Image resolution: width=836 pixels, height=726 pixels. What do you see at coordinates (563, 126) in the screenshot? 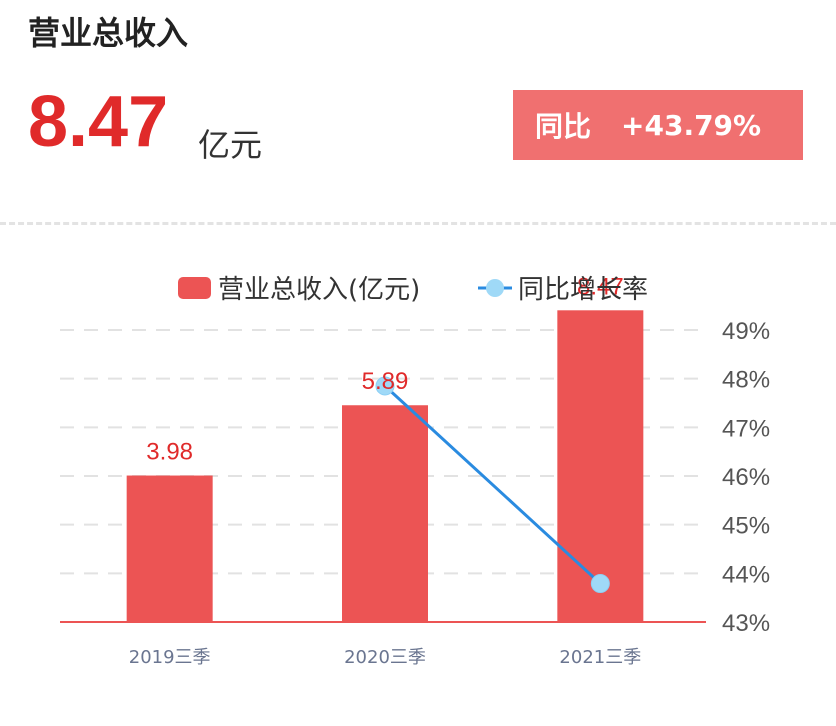
I see `yoy-label: 同比` at bounding box center [563, 126].